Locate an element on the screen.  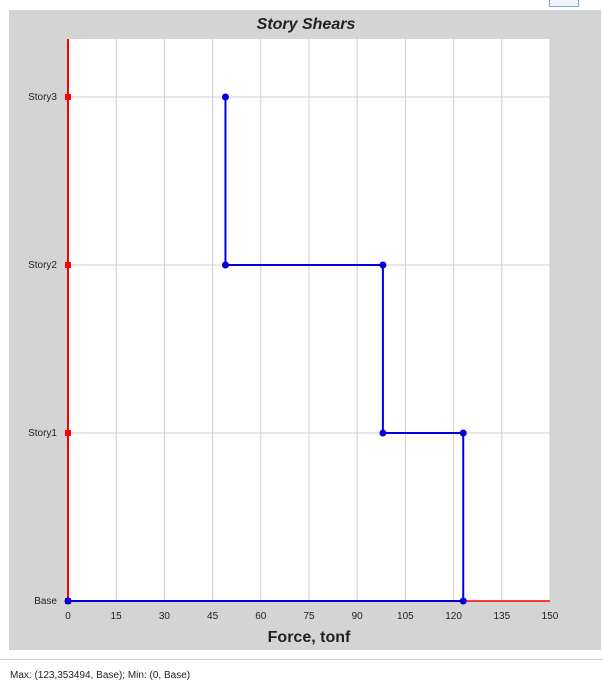
x-axis-label: Force, tonf is located at coordinates (309, 637).